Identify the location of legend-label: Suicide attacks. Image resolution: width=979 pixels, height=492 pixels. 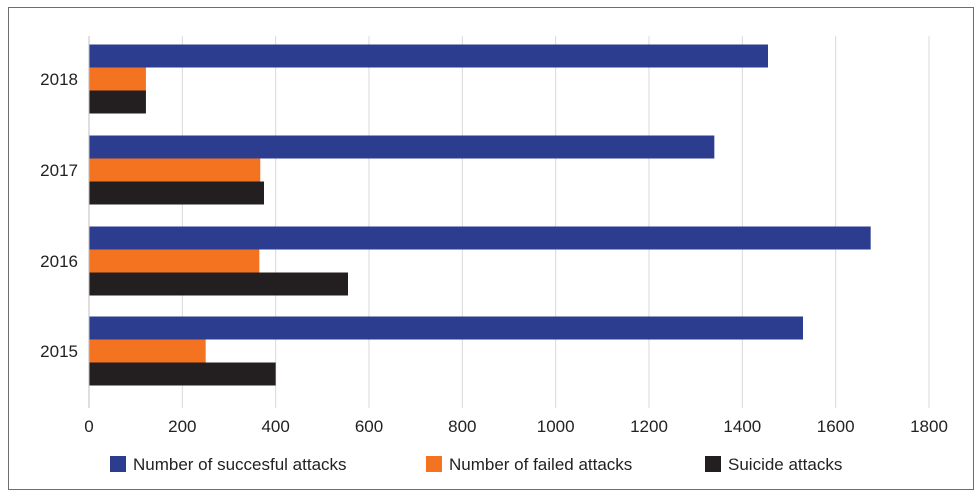
(785, 464).